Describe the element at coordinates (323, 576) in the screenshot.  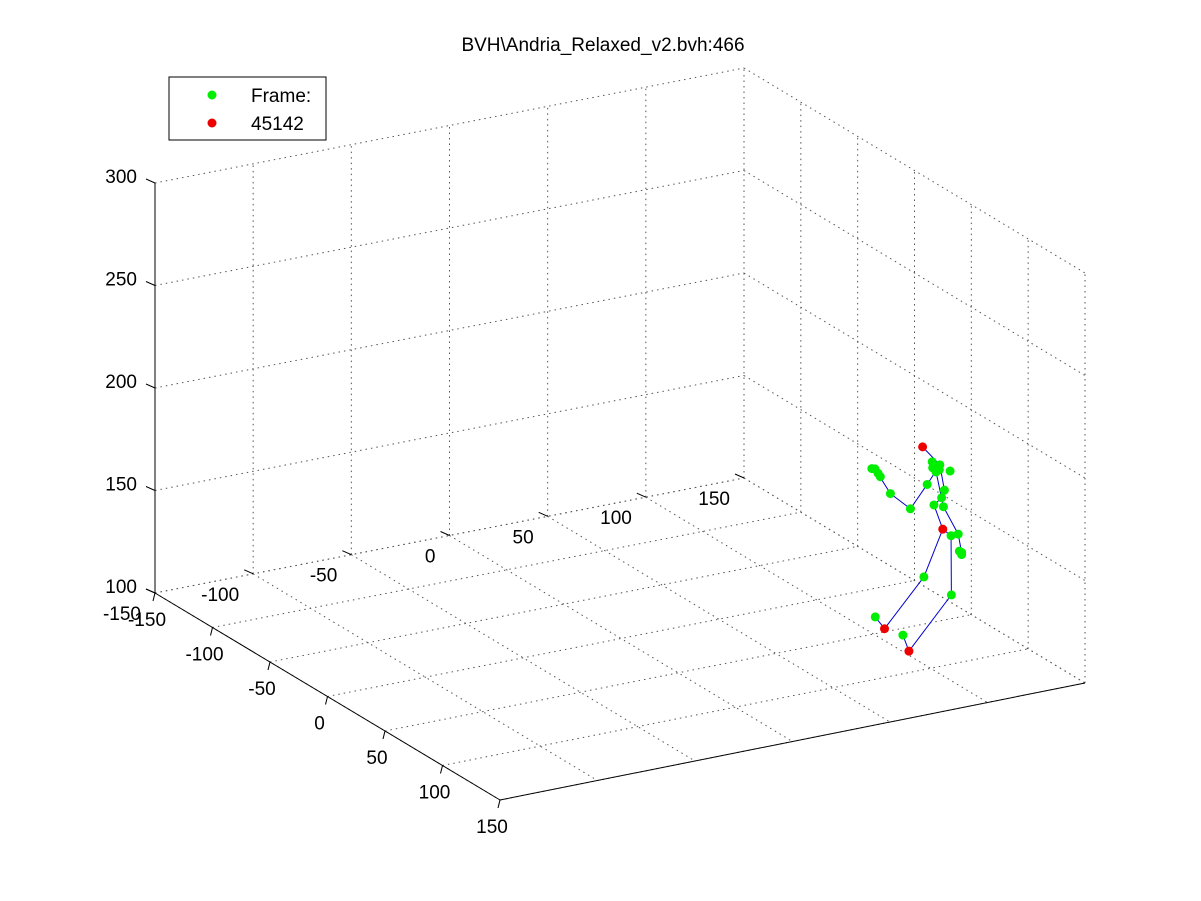
I see `y-tick-label: -50` at that location.